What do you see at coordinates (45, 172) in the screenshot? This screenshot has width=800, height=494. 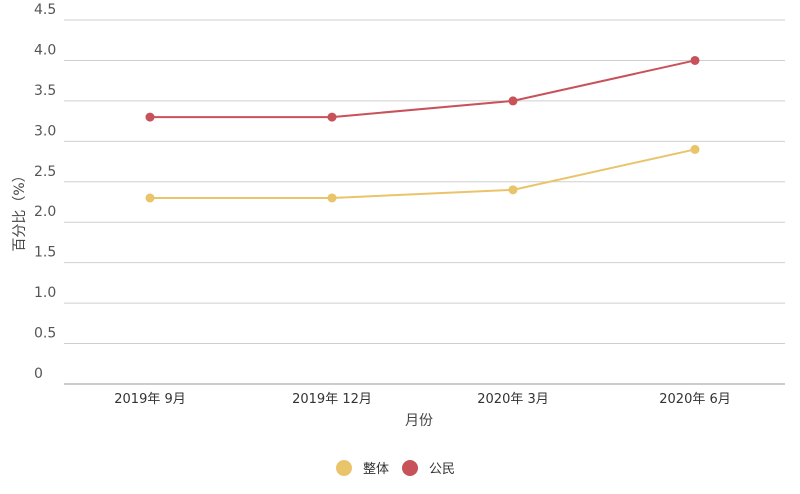 I see `y-tick-label: 2.5` at bounding box center [45, 172].